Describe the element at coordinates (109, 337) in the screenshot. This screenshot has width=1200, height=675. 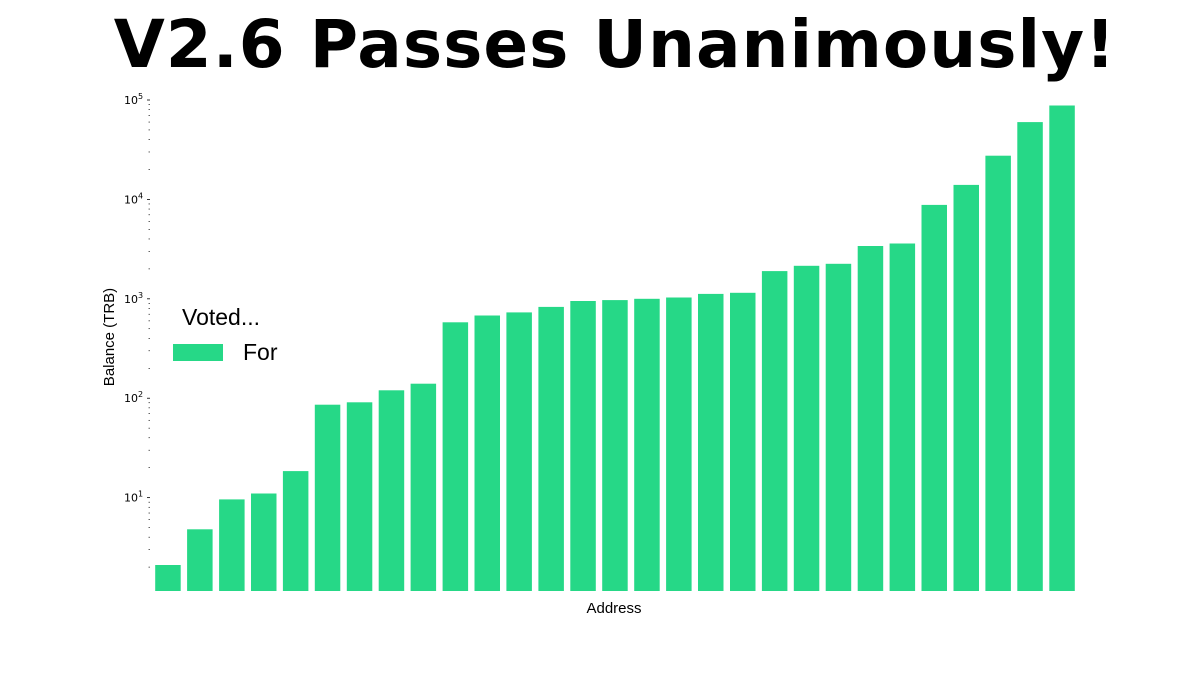
I see `y-axis-label: Balance (TRB)` at that location.